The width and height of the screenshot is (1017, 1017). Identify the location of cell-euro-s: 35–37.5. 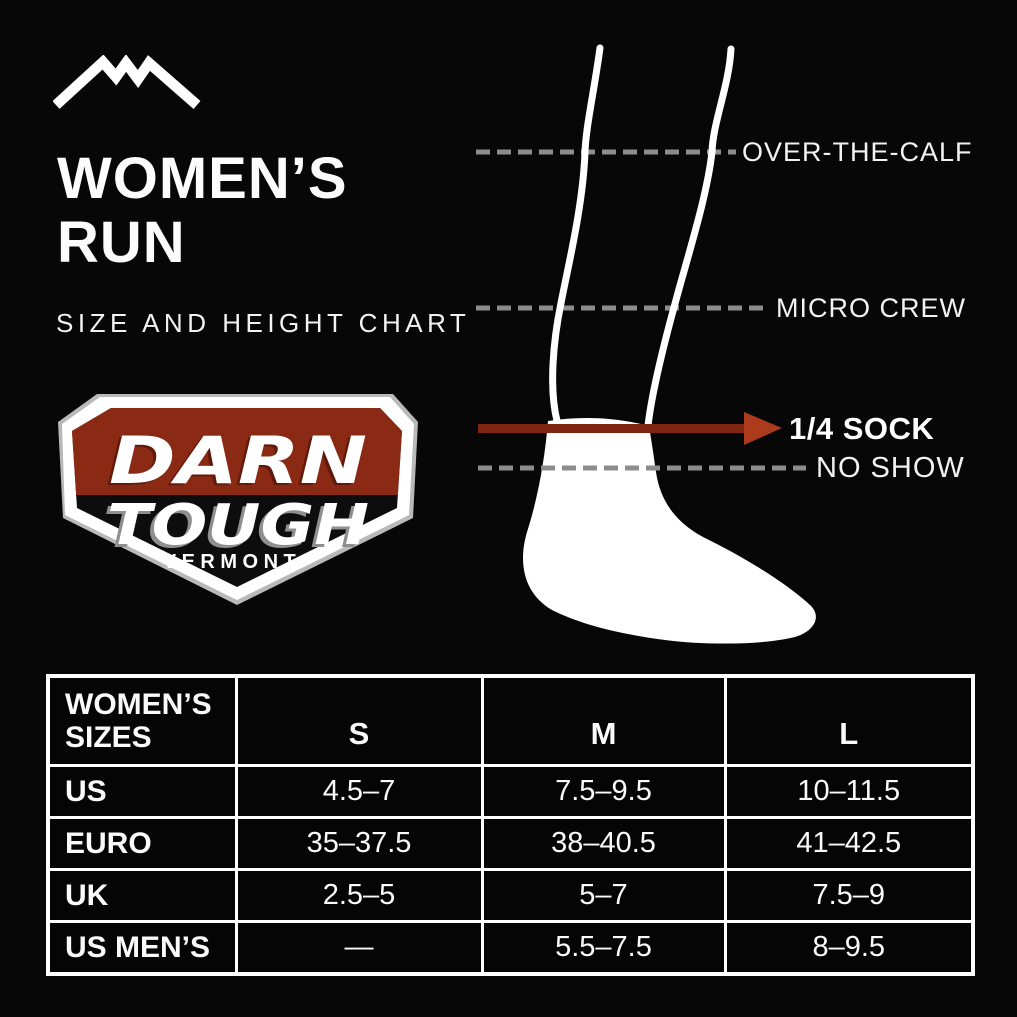
(359, 843).